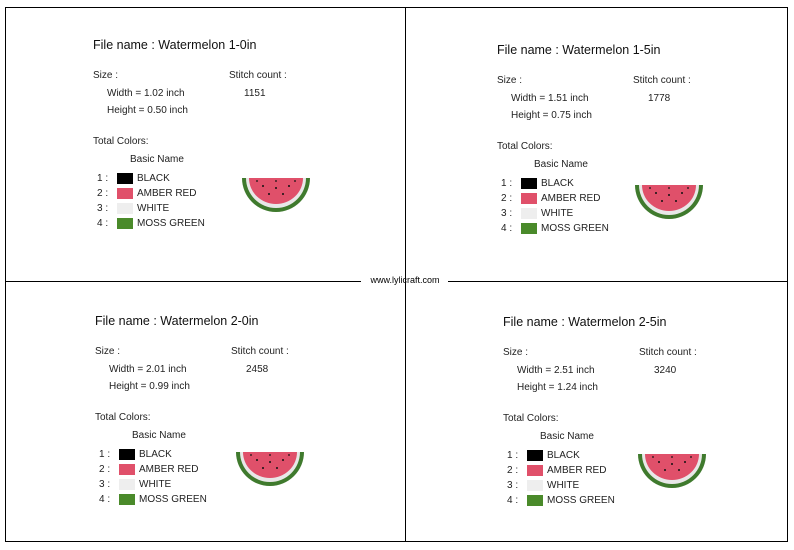 This screenshot has height=550, width=794. What do you see at coordinates (551, 115) in the screenshot?
I see `height-value: Height = 0.75 inch` at bounding box center [551, 115].